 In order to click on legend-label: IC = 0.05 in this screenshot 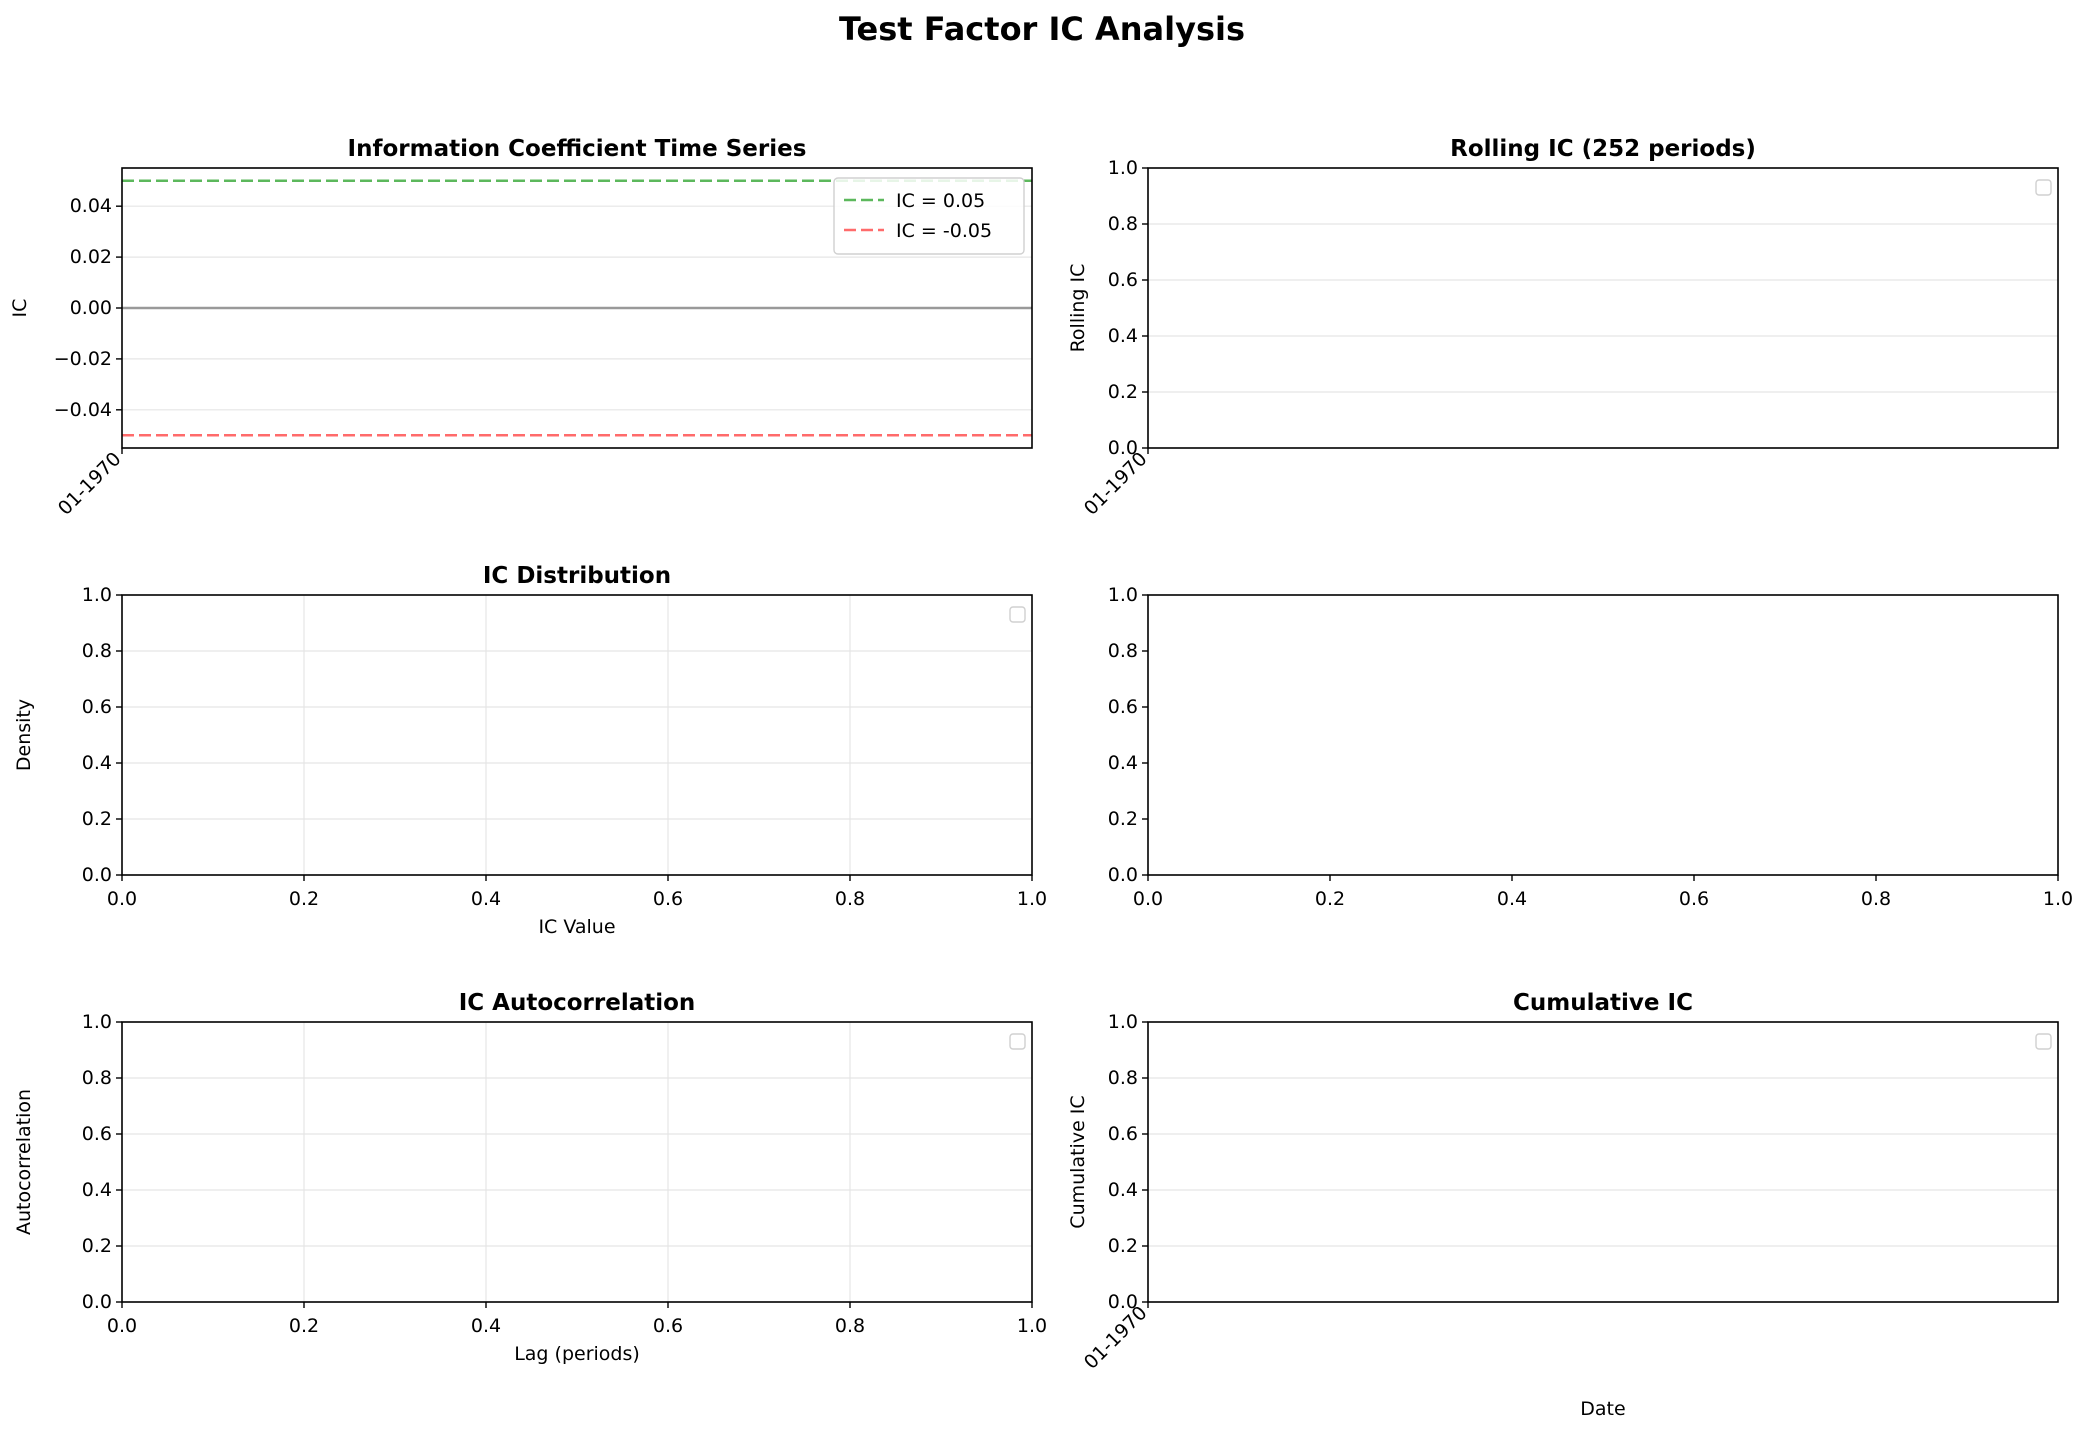, I will do `click(940, 201)`.